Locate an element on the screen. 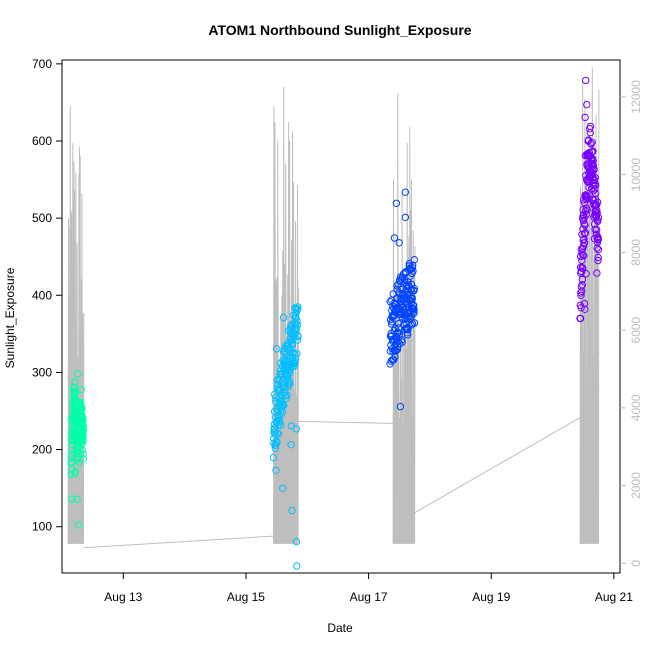 This screenshot has width=650, height=650. x-tick-label: Aug 13 is located at coordinates (123, 597).